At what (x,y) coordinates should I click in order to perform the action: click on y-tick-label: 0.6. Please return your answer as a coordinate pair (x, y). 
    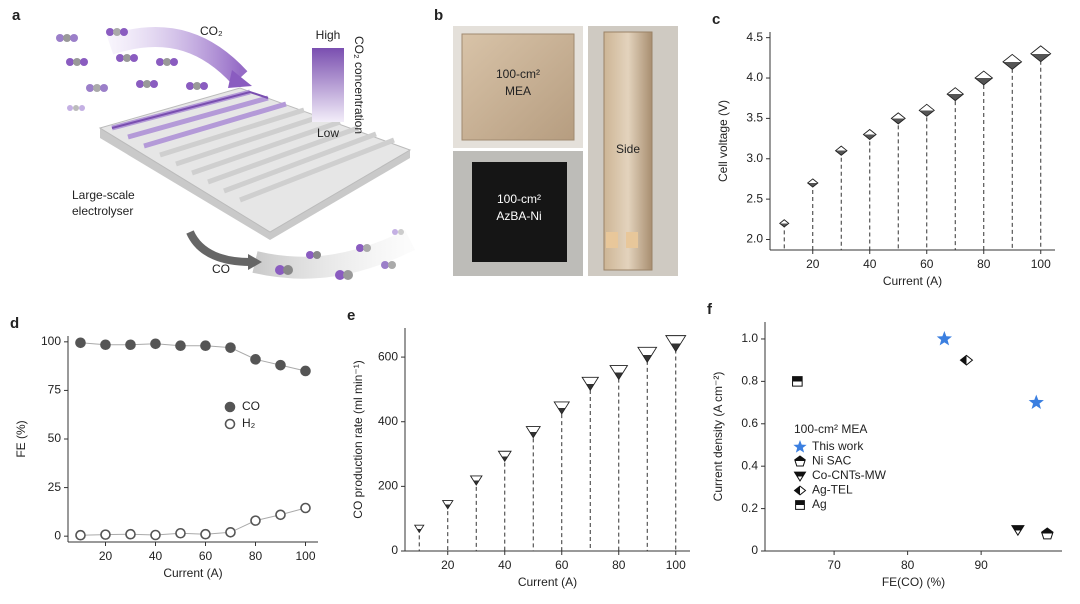
    Looking at the image, I should click on (749, 423).